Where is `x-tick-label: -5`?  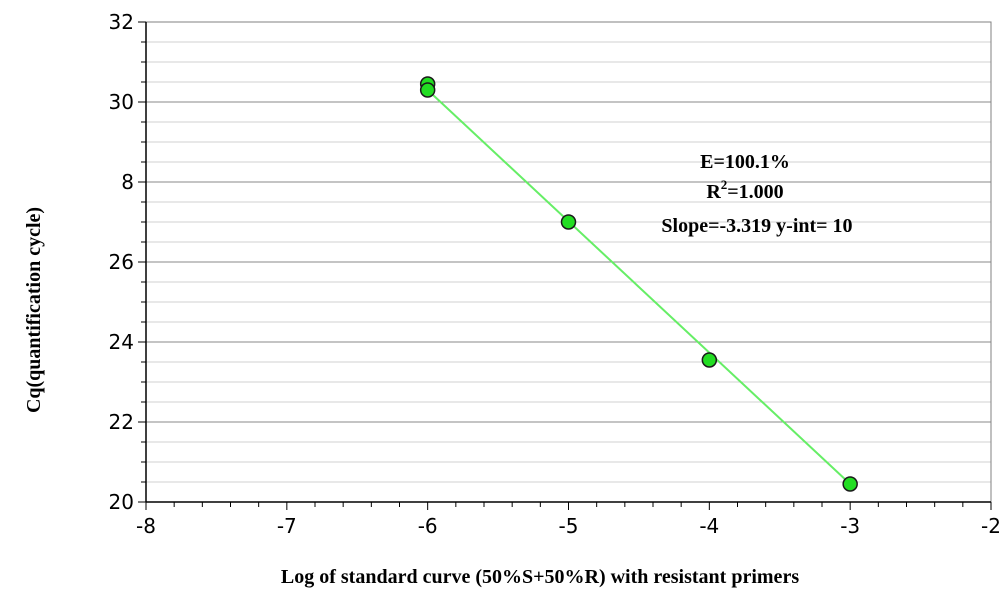
x-tick-label: -5 is located at coordinates (569, 526).